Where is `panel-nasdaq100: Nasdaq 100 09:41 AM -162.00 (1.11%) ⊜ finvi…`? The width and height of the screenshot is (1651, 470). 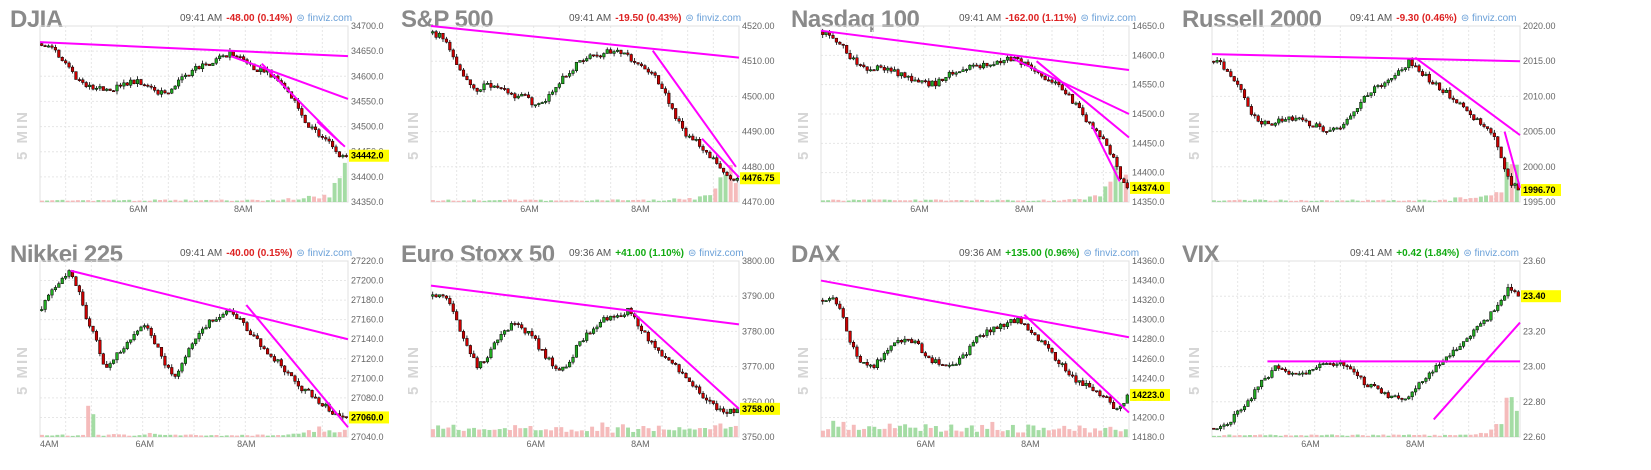 panel-nasdaq100: Nasdaq 100 09:41 AM -162.00 (1.11%) ⊜ finvi… is located at coordinates (987, 117).